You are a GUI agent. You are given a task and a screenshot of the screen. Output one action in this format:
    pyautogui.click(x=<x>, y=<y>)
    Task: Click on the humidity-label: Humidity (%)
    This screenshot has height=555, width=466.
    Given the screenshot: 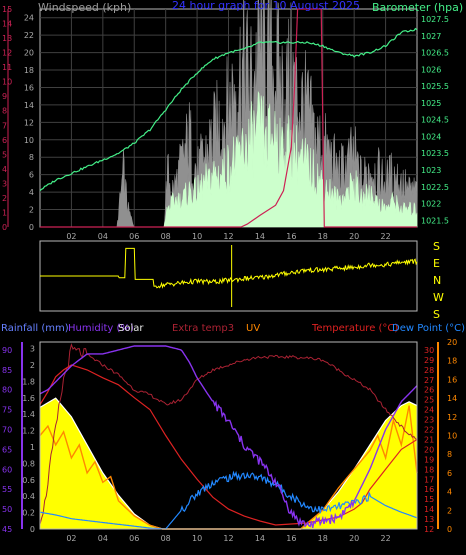 What is the action you would take?
    pyautogui.click(x=101, y=328)
    